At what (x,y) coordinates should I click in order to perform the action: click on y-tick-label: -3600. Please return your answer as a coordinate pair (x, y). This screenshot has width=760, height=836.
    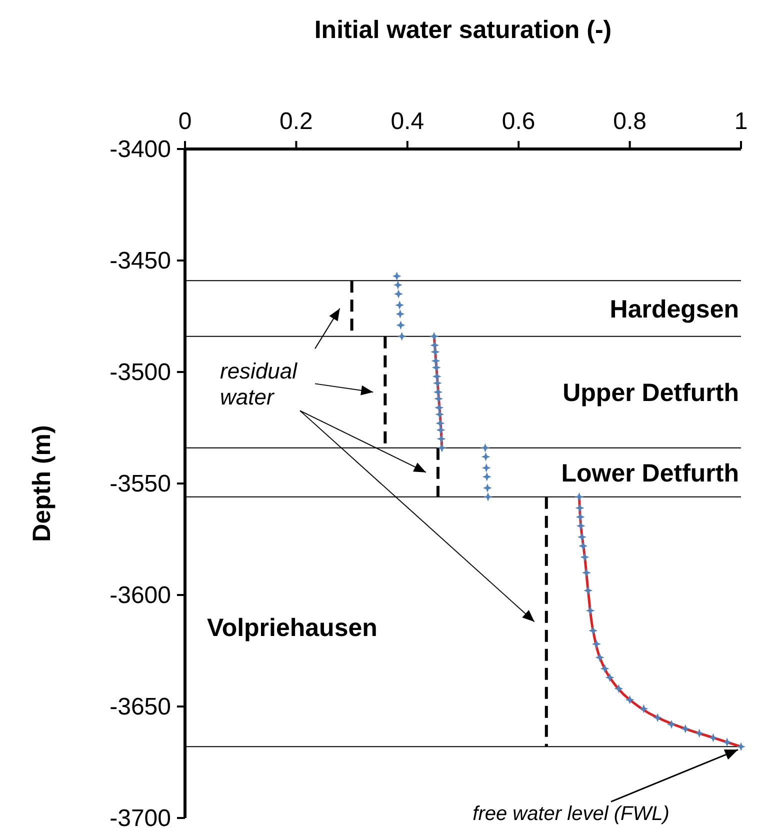
    Looking at the image, I should click on (140, 595).